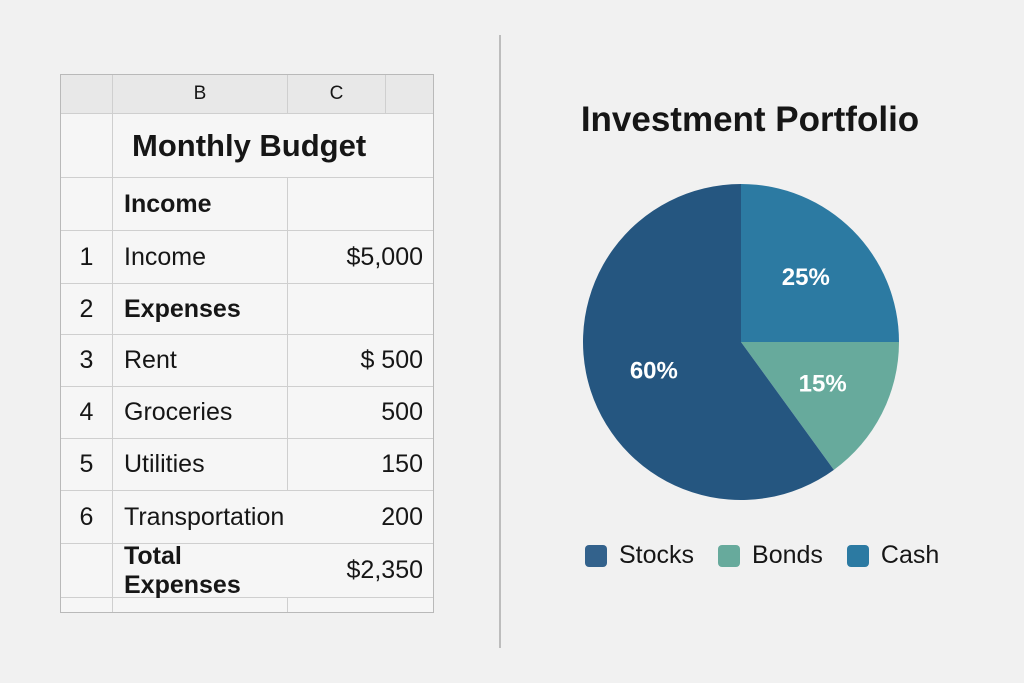 The image size is (1024, 683). Describe the element at coordinates (200, 309) in the screenshot. I see `label-cell: Expenses` at that location.